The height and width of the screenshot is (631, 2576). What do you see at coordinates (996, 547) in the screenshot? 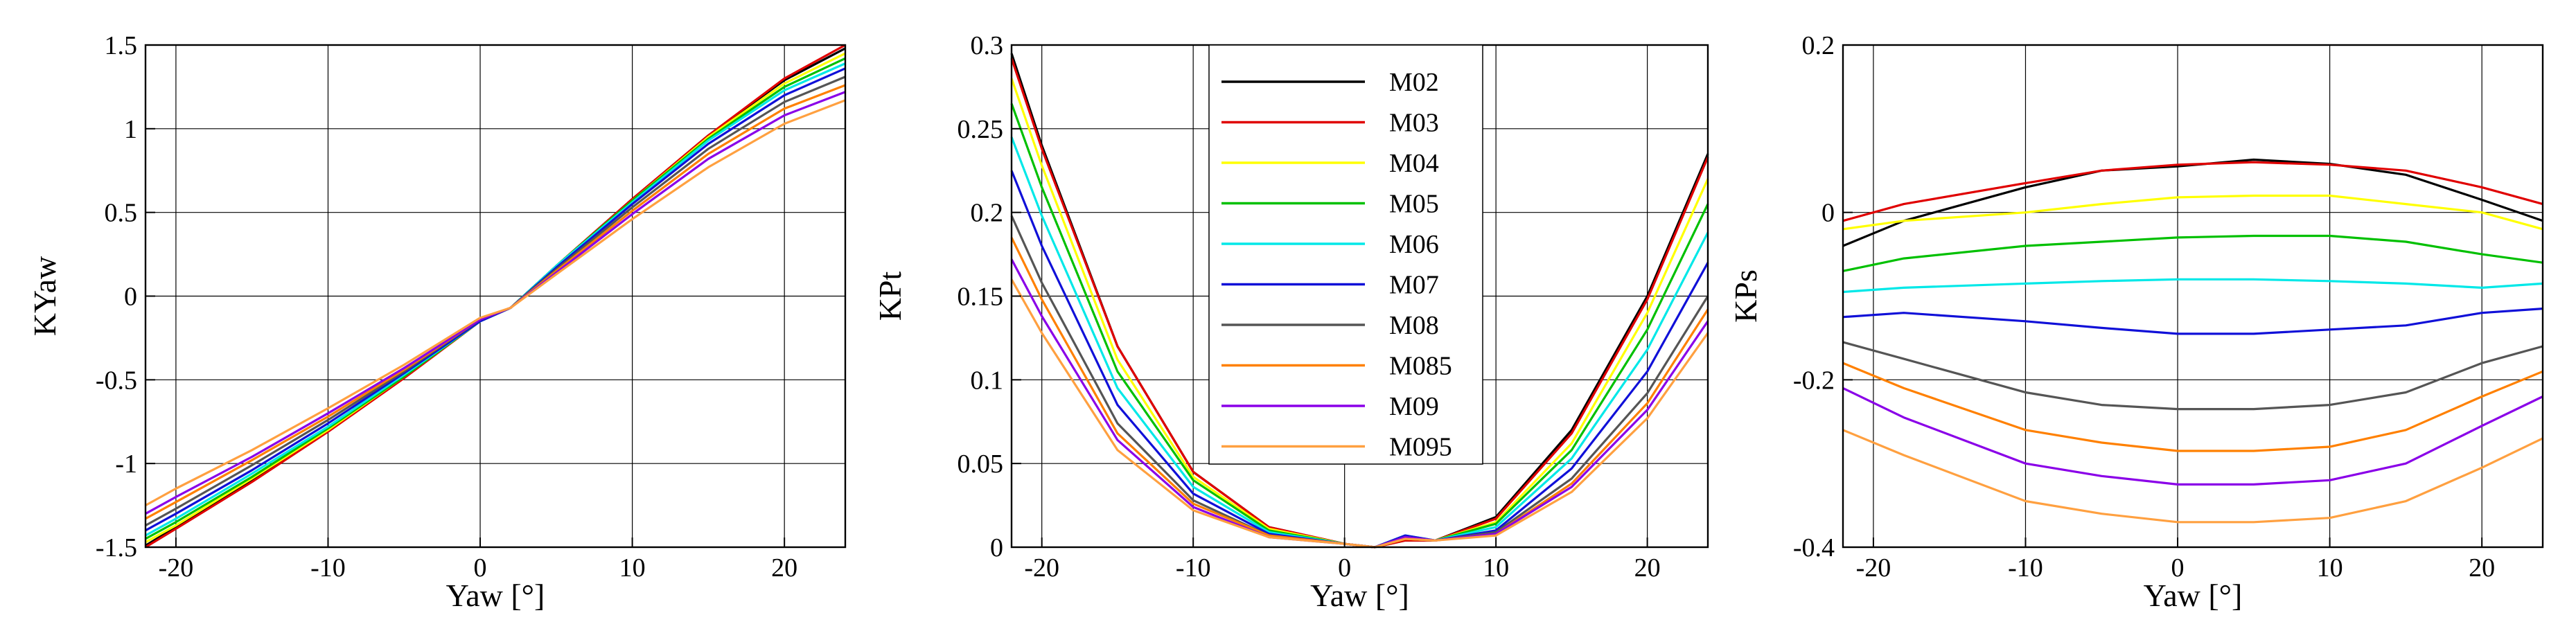
I see `kpt-y-tick-label: 0` at bounding box center [996, 547].